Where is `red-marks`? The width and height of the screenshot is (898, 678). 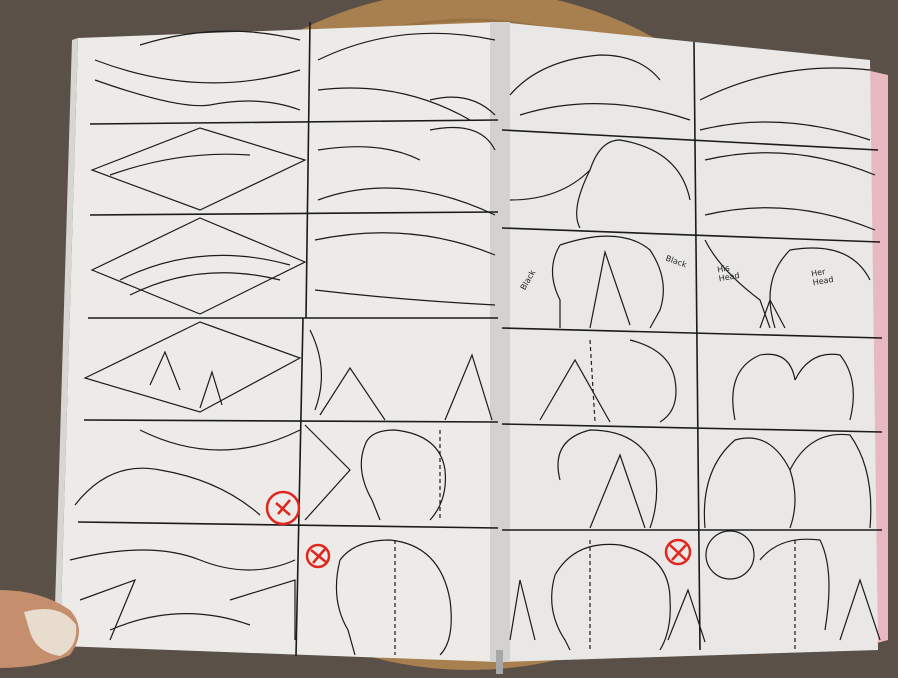
red-marks is located at coordinates (478, 529).